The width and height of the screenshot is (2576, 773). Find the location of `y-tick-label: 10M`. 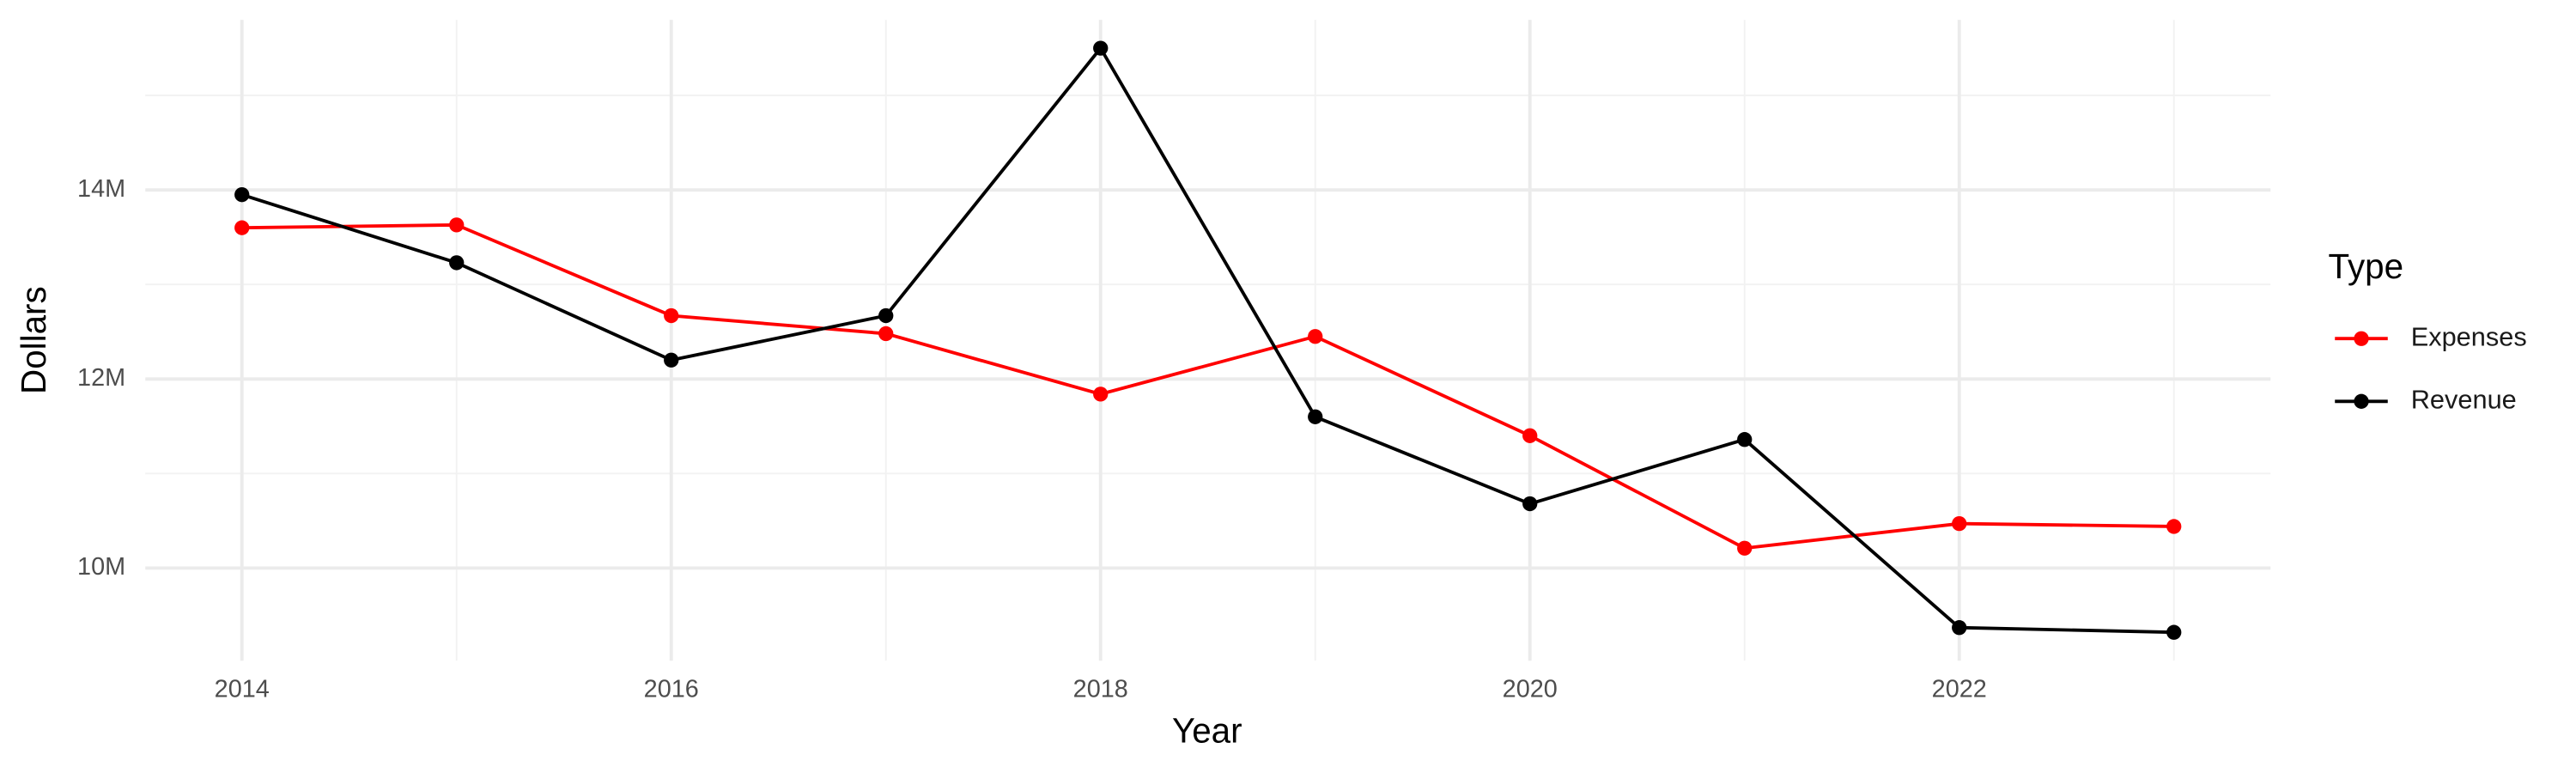

y-tick-label: 10M is located at coordinates (101, 567).